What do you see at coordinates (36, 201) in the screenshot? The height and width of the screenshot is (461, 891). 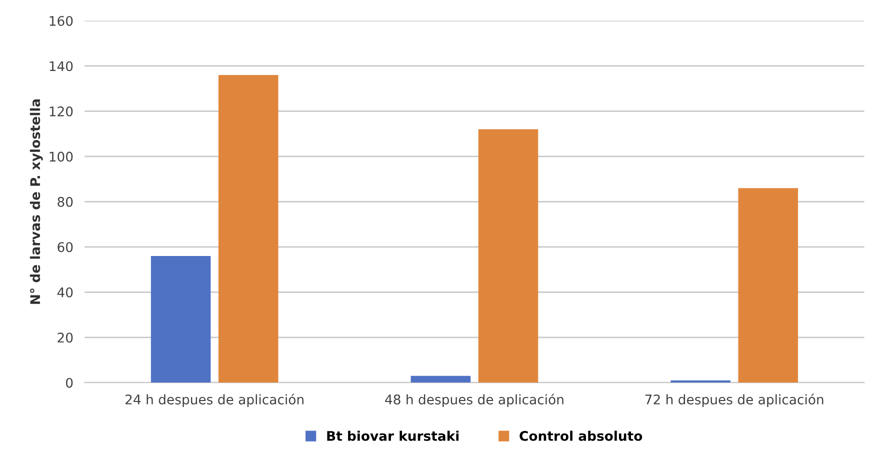 I see `y-axis-title: N° de larvas de P. xylostella` at bounding box center [36, 201].